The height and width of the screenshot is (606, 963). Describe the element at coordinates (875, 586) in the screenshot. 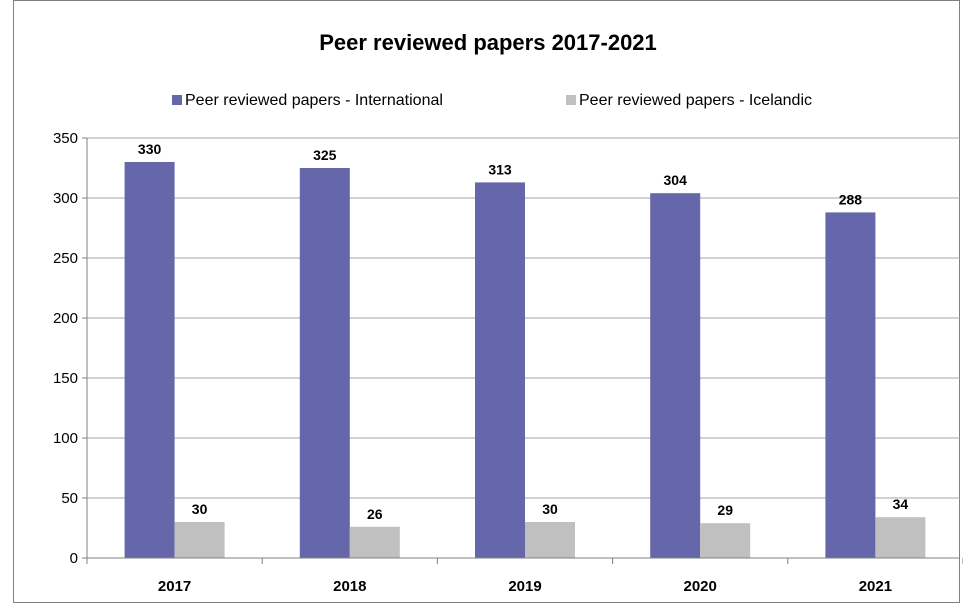

I see `x-category-label: 2021` at that location.